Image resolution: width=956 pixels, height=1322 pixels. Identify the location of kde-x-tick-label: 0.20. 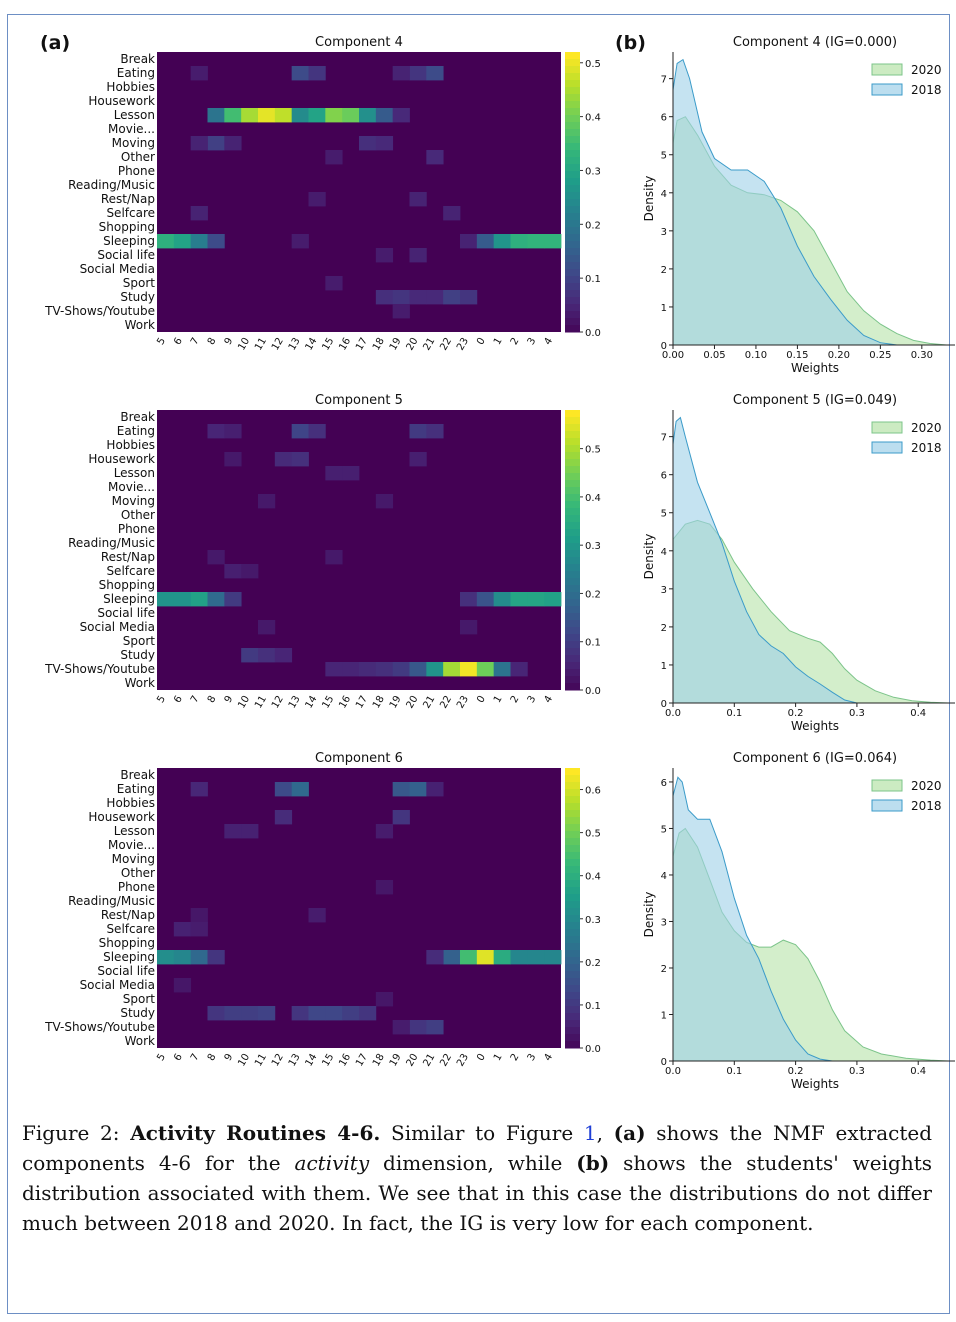
(839, 355).